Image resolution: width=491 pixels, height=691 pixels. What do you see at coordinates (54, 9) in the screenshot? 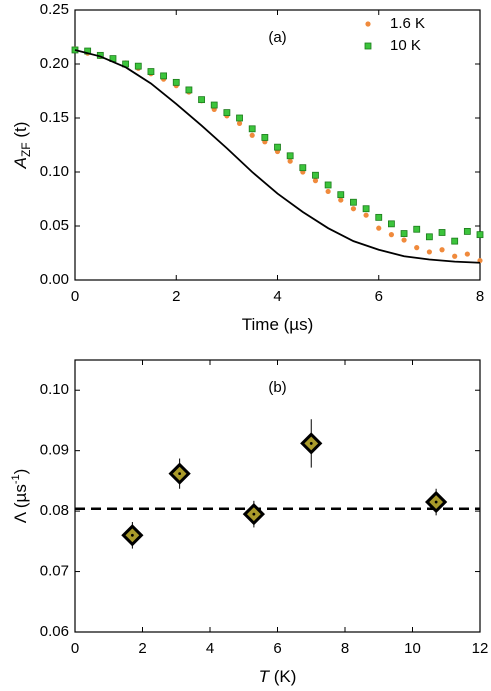
I see `y-tick-label: 0.25` at bounding box center [54, 9].